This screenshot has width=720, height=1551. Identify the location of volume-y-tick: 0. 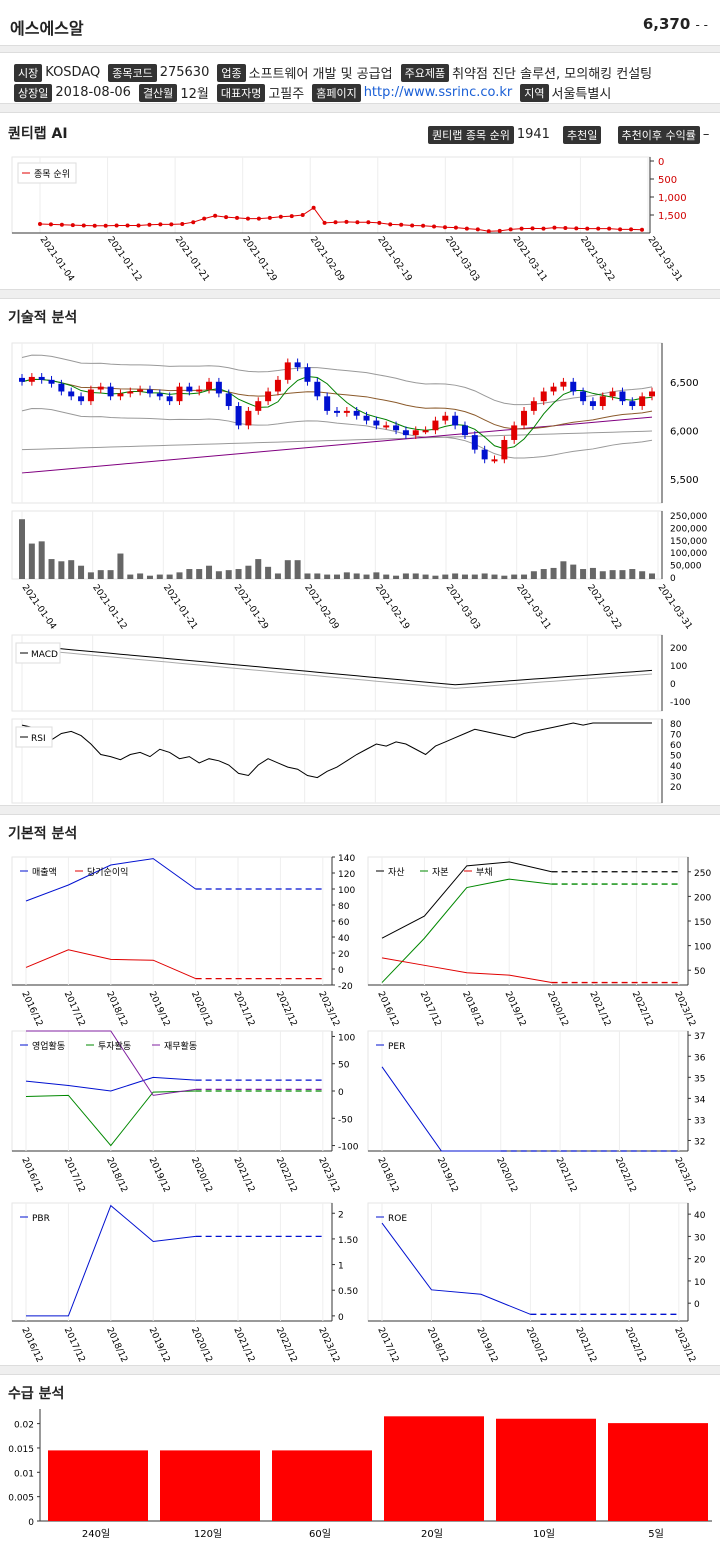
(673, 579).